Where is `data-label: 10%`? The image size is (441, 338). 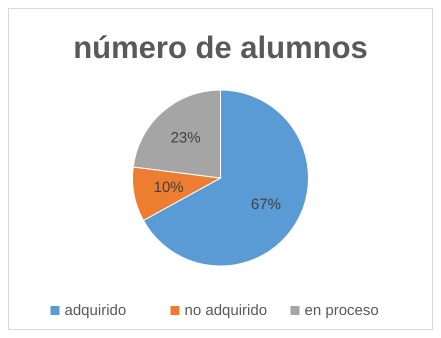
data-label: 10% is located at coordinates (169, 187).